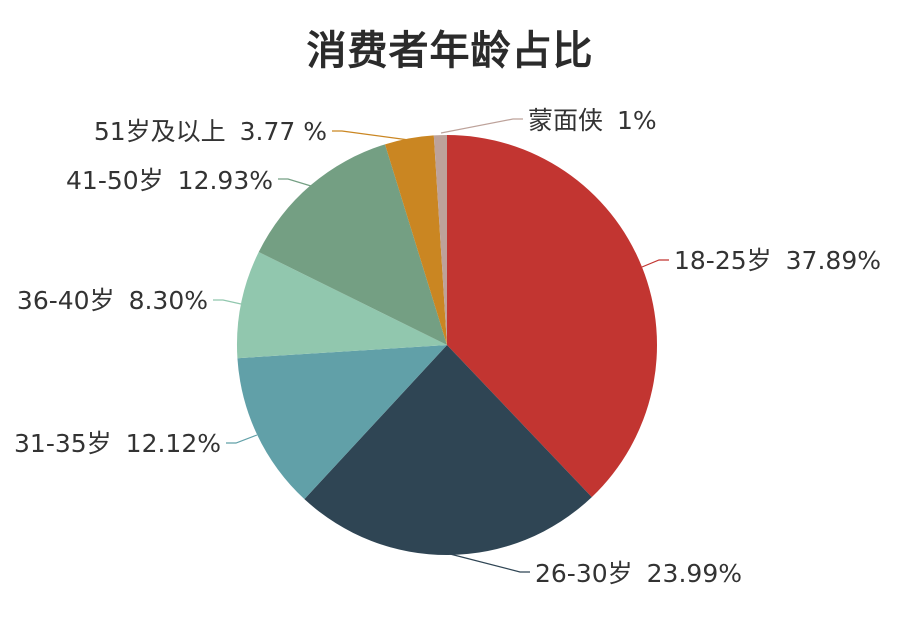 The height and width of the screenshot is (640, 900). I want to click on pie-slice-41-50-label: 41-50岁 12.93%, so click(169, 180).